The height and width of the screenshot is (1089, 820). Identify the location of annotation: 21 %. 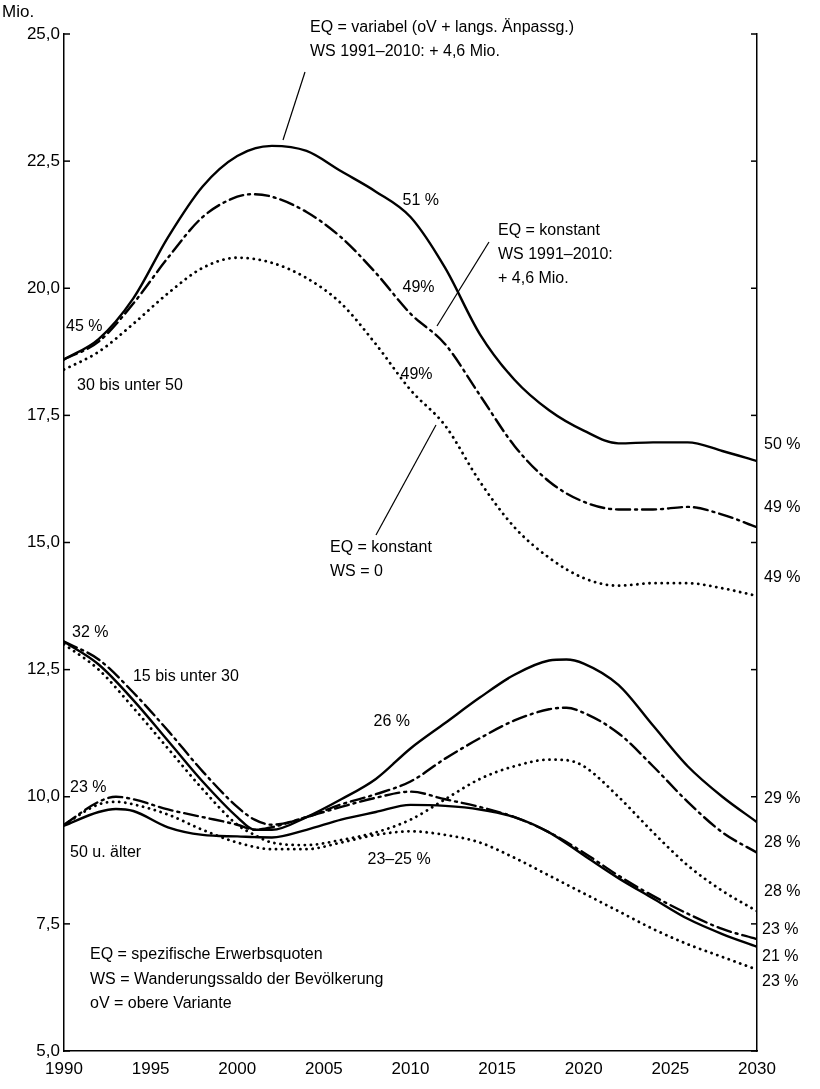
(780, 956).